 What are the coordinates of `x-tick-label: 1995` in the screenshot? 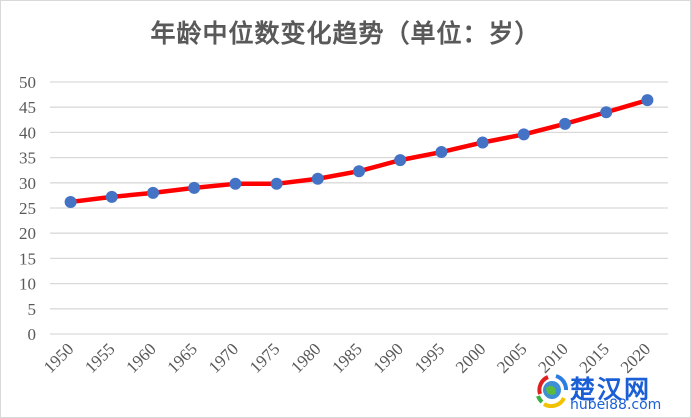 It's located at (429, 357).